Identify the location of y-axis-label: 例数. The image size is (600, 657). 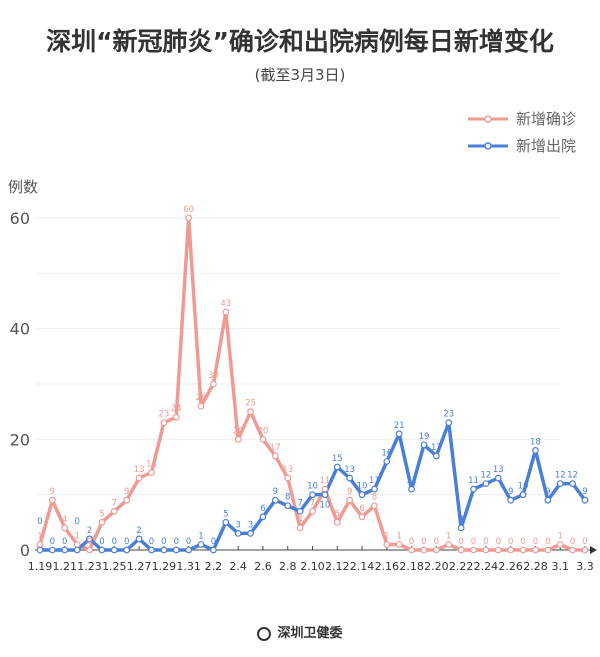
(23, 187).